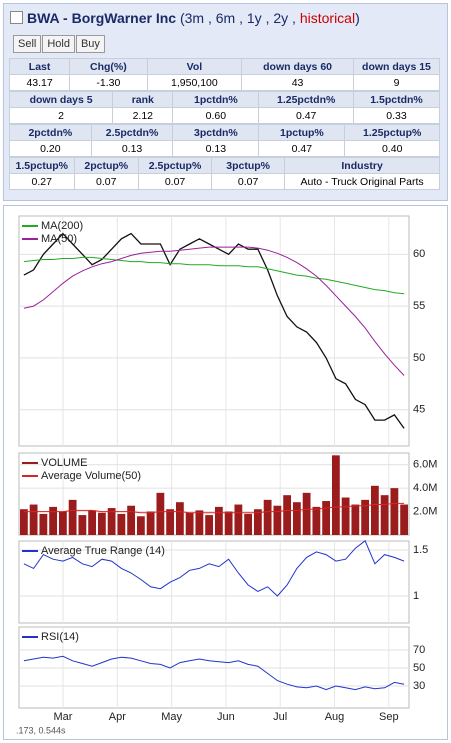  I want to click on y-tick-label: 50, so click(419, 668).